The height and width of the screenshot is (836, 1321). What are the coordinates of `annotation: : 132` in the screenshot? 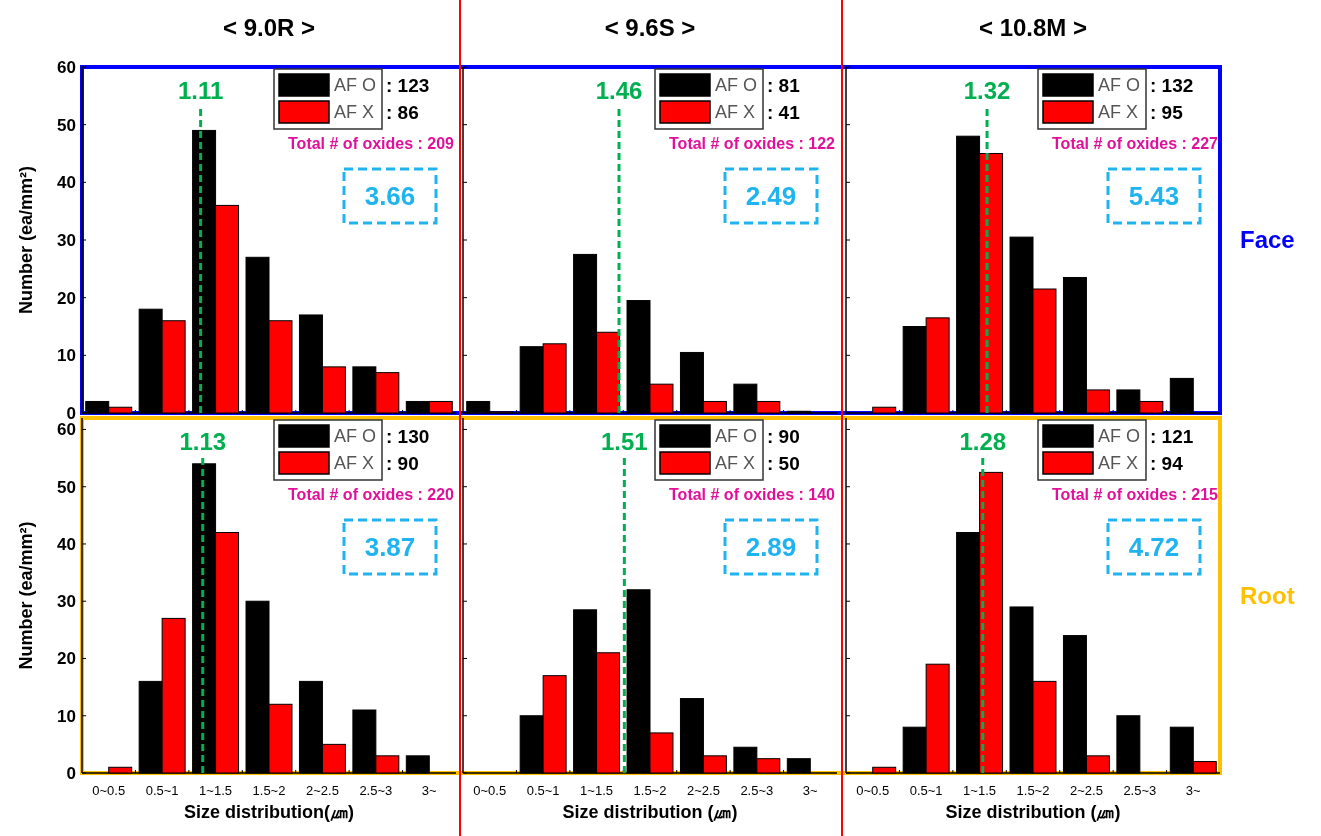 It's located at (1172, 85).